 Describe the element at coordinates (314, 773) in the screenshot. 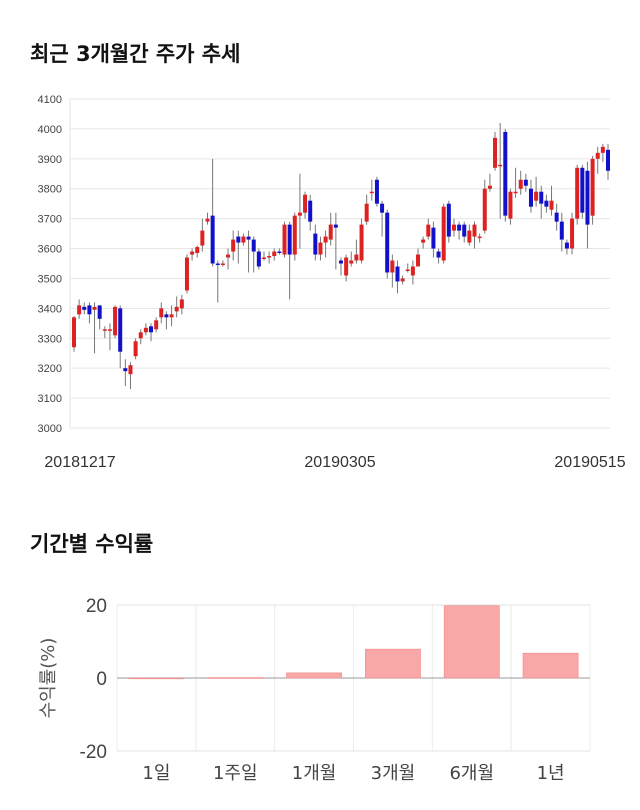

I see `bar-x-tick-label: 1개월` at that location.